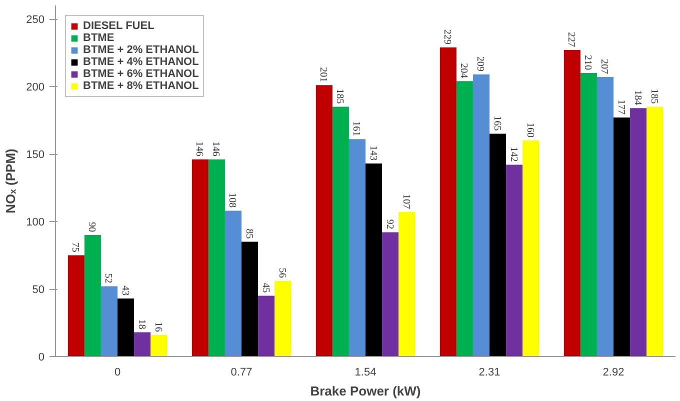 The width and height of the screenshot is (680, 401). What do you see at coordinates (513, 154) in the screenshot?
I see `data-label: 142` at bounding box center [513, 154].